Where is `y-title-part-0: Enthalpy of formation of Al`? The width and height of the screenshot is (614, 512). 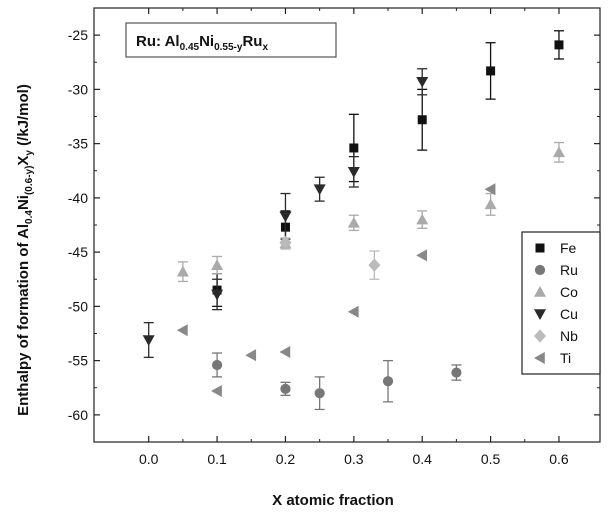 y-title-part-0: Enthalpy of formation of Al is located at coordinates (23, 320).